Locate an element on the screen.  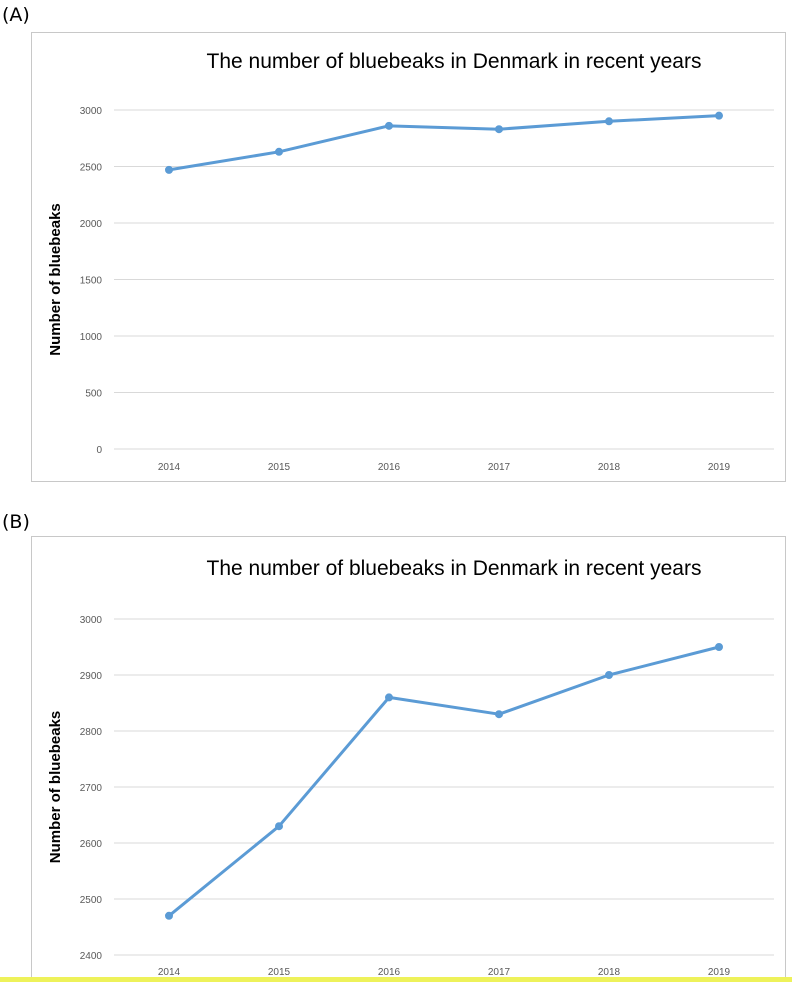
y-tick-label: 1000 is located at coordinates (91, 337).